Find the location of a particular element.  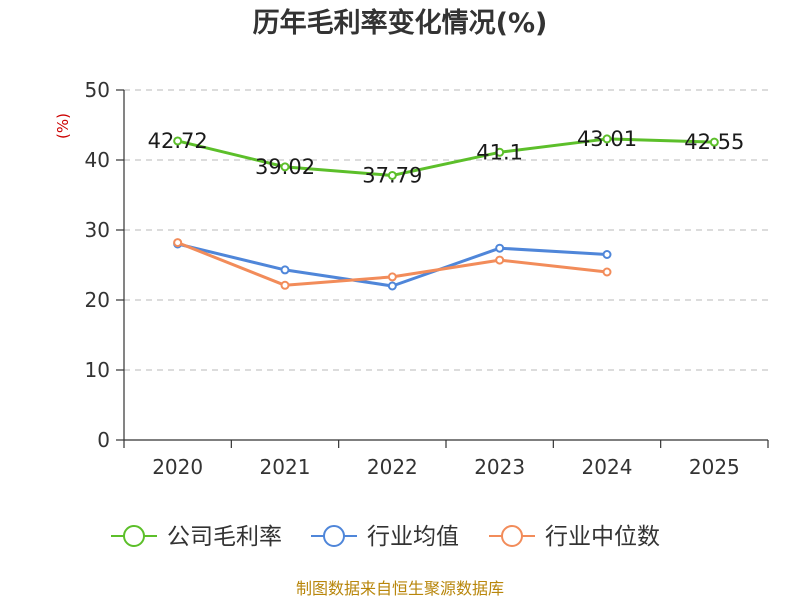

y-tick-label-50: 50 is located at coordinates (97, 90).